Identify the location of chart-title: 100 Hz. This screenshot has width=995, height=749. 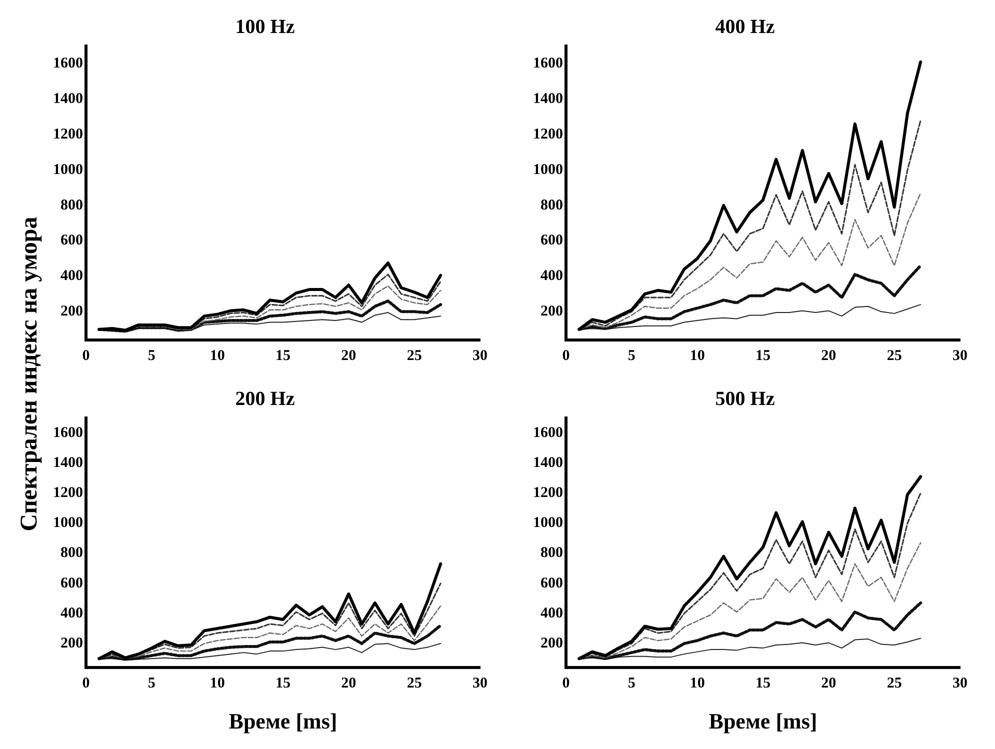
(265, 27).